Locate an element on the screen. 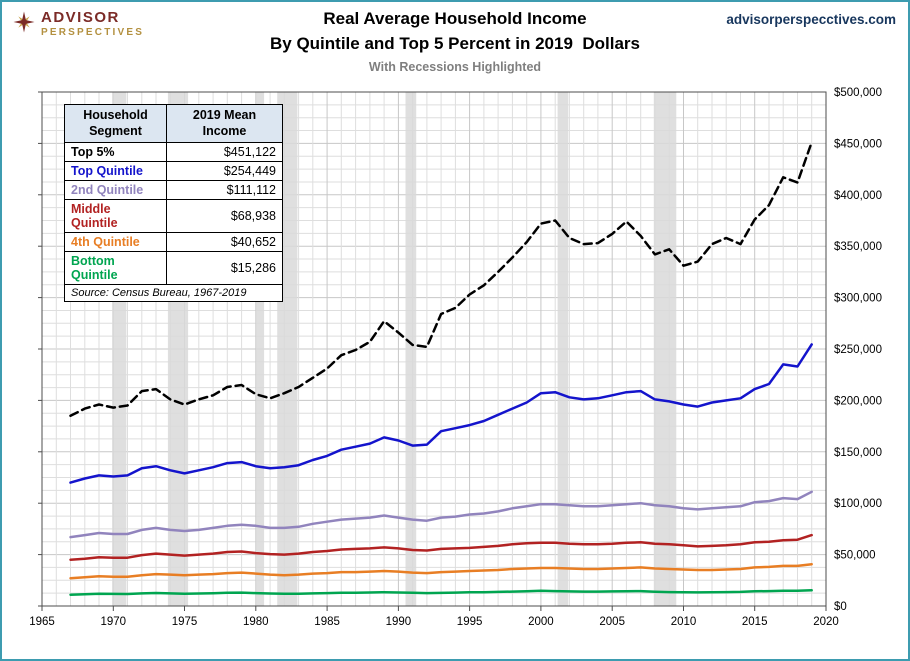 This screenshot has width=910, height=661. x-tick-label: 1995 is located at coordinates (470, 622).